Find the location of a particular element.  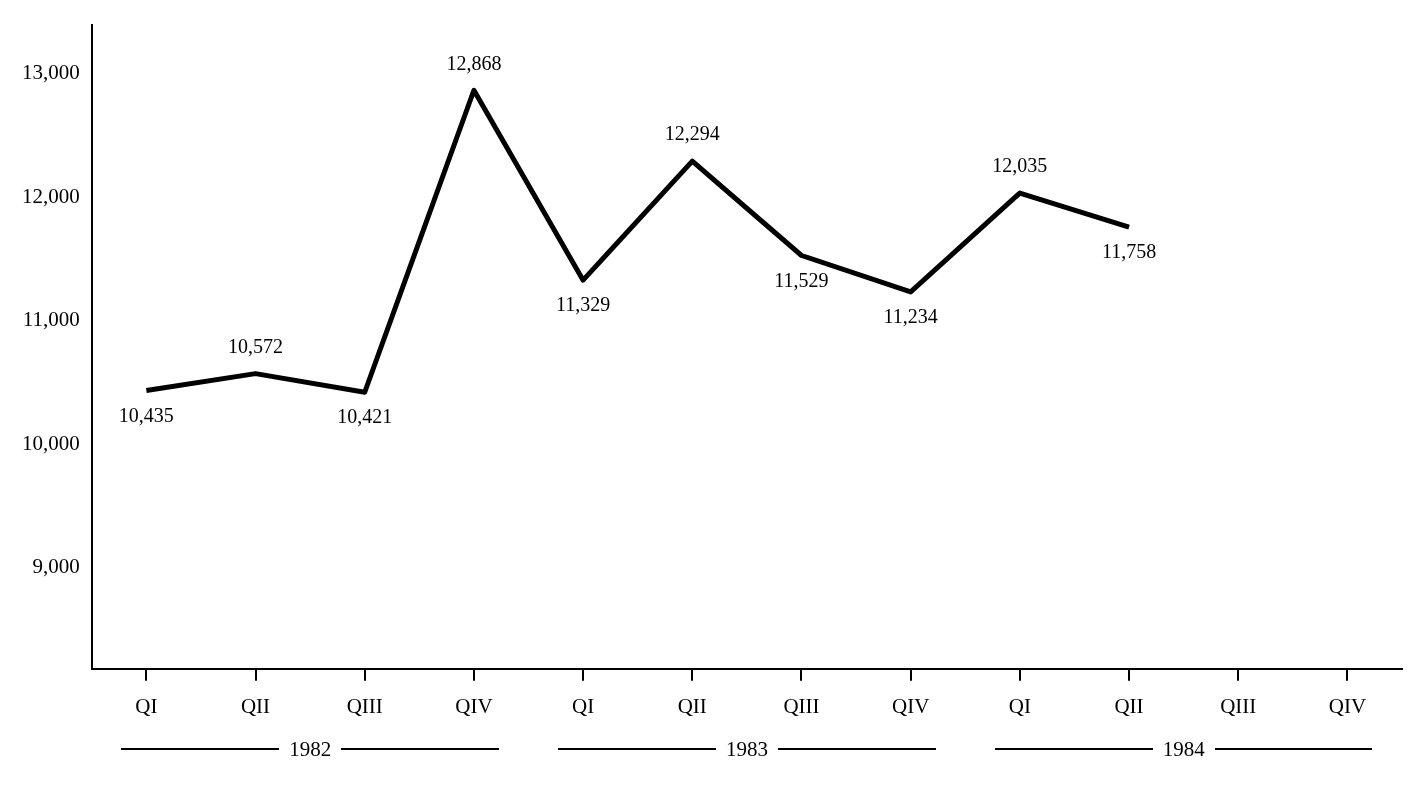

data-label: 11,758 is located at coordinates (1129, 251).